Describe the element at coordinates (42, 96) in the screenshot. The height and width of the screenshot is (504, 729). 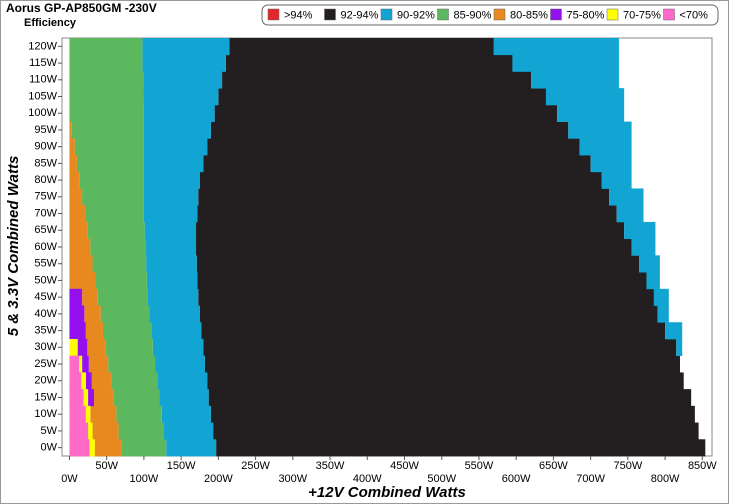
I see `y-tick-label: 105W` at that location.